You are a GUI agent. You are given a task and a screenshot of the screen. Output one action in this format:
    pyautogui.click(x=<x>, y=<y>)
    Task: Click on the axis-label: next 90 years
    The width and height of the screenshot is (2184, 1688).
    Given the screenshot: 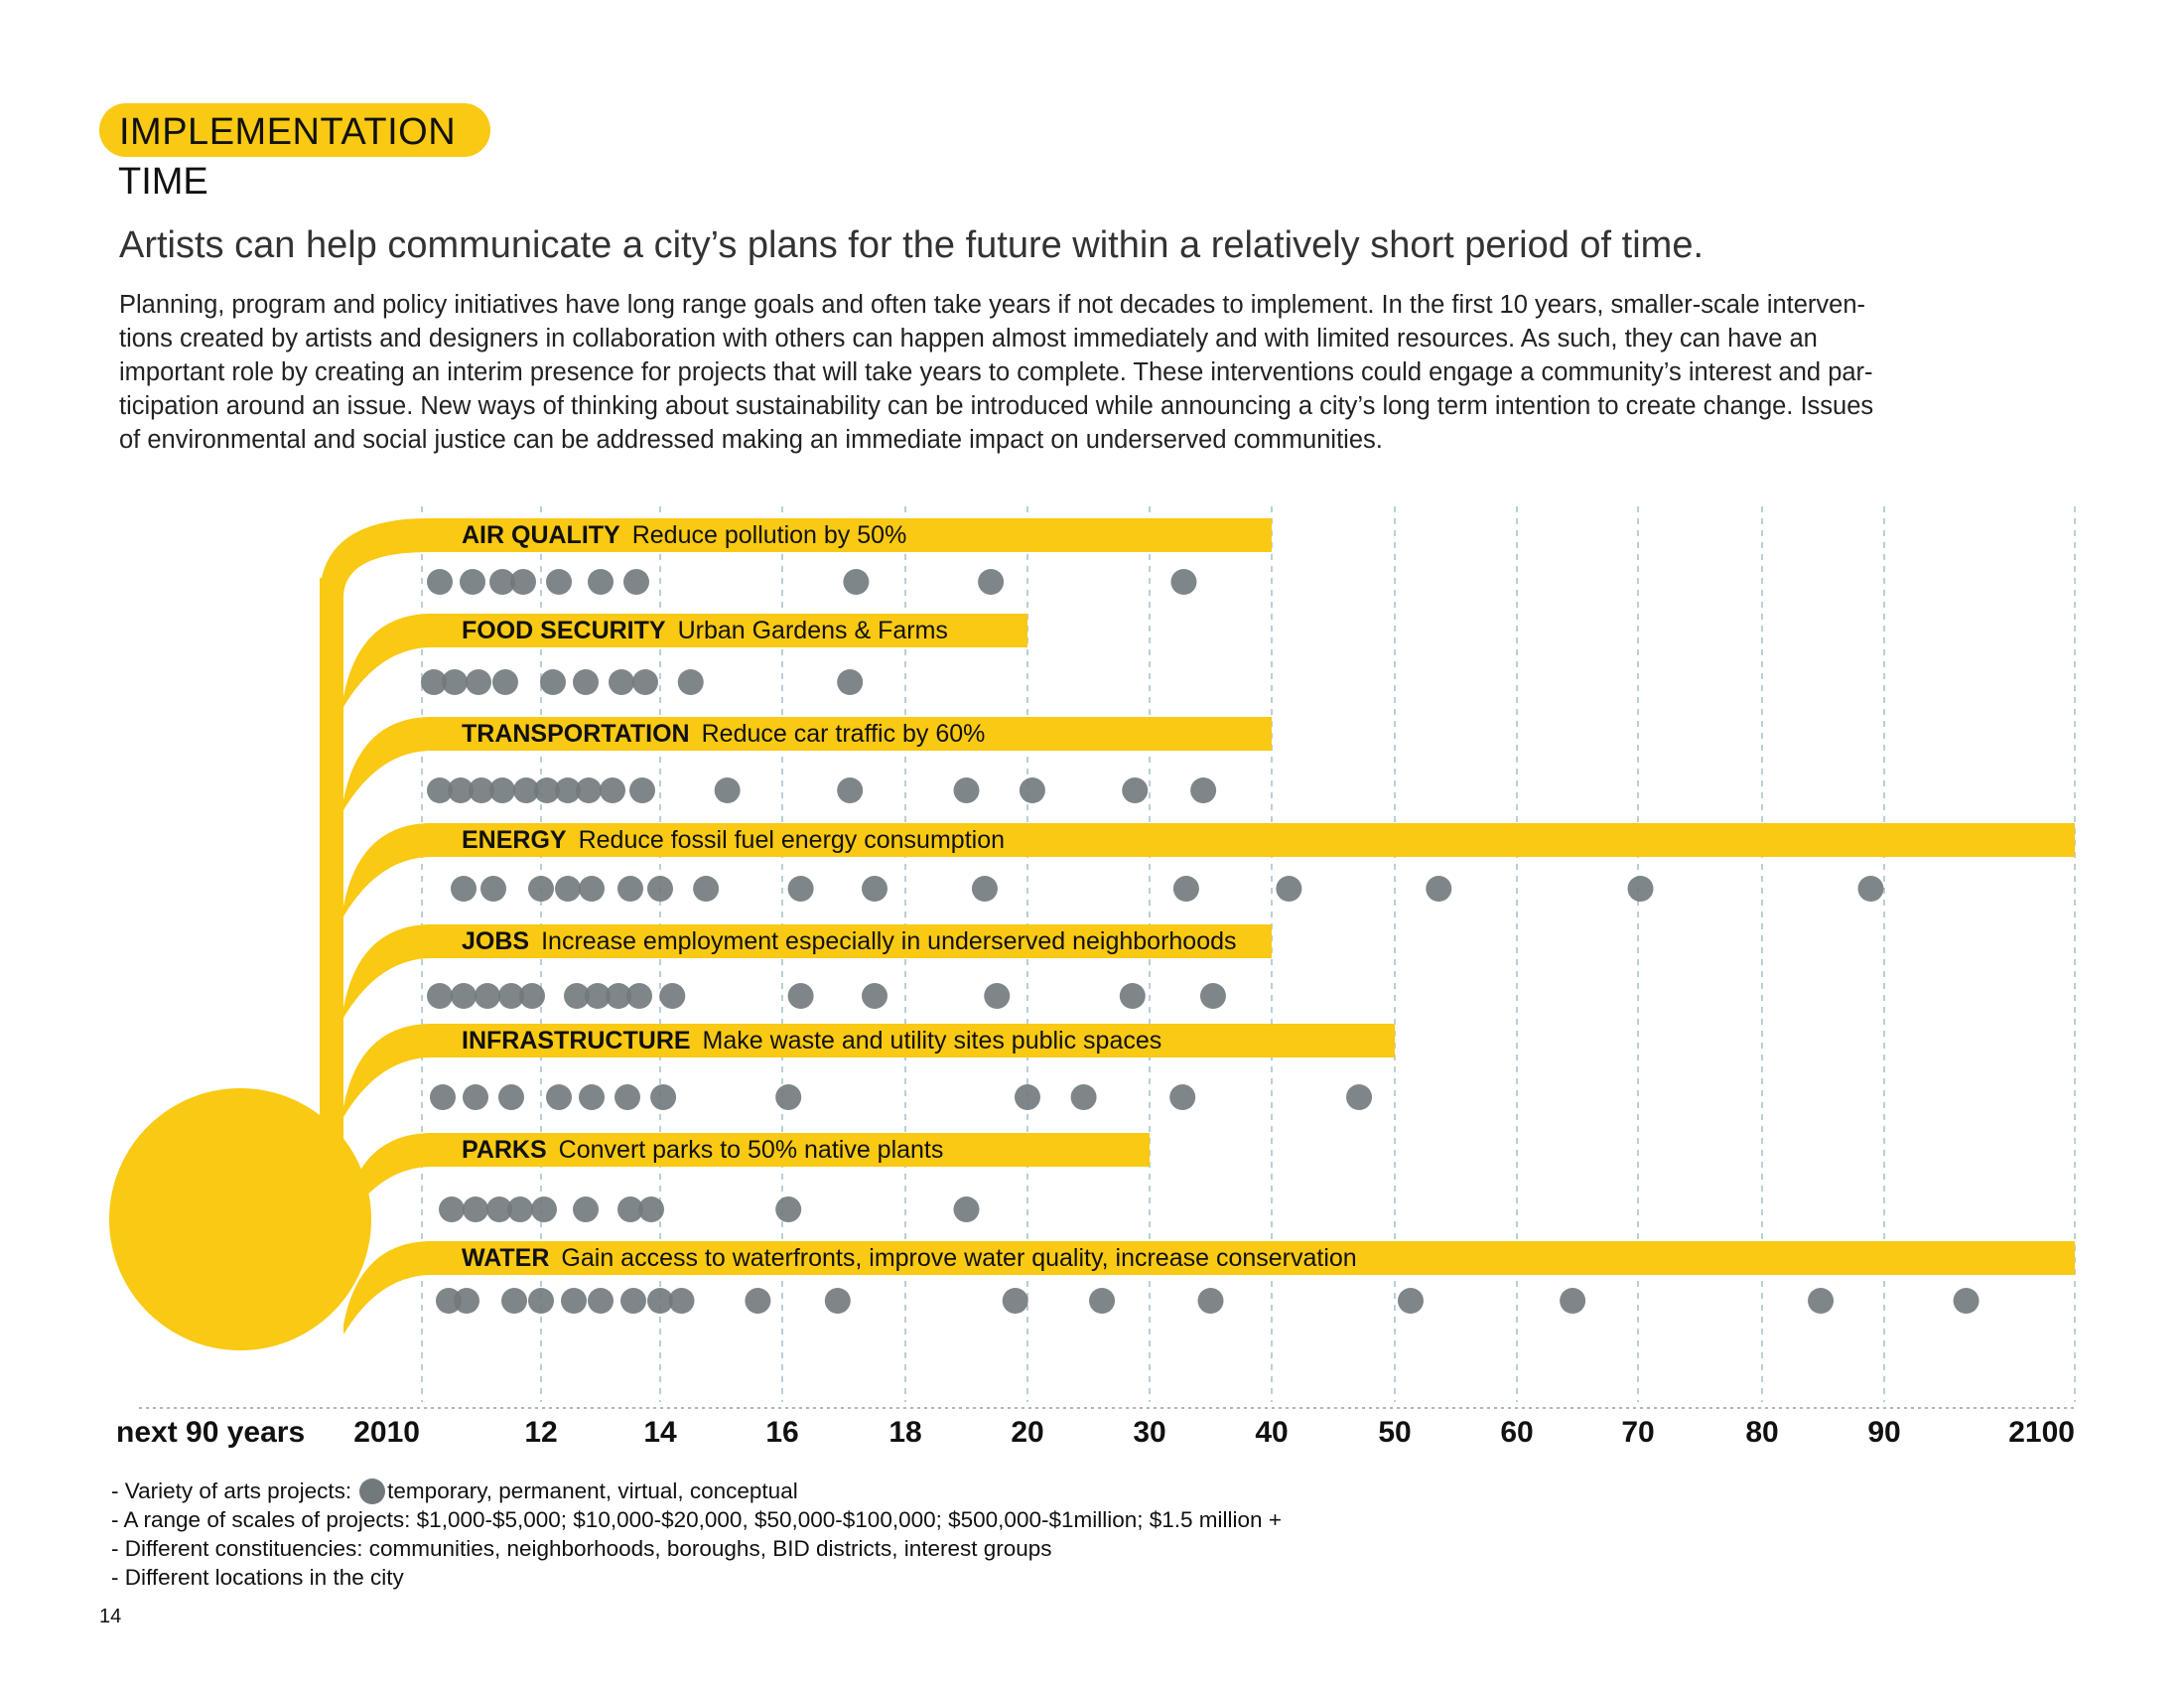 What is the action you would take?
    pyautogui.click(x=210, y=1432)
    